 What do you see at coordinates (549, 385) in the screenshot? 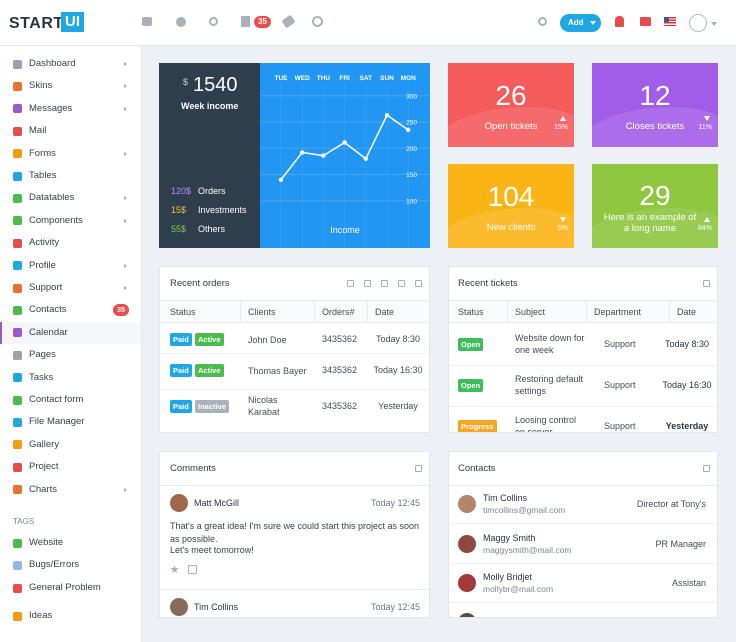
I see `subject: Restoring default settings` at bounding box center [549, 385].